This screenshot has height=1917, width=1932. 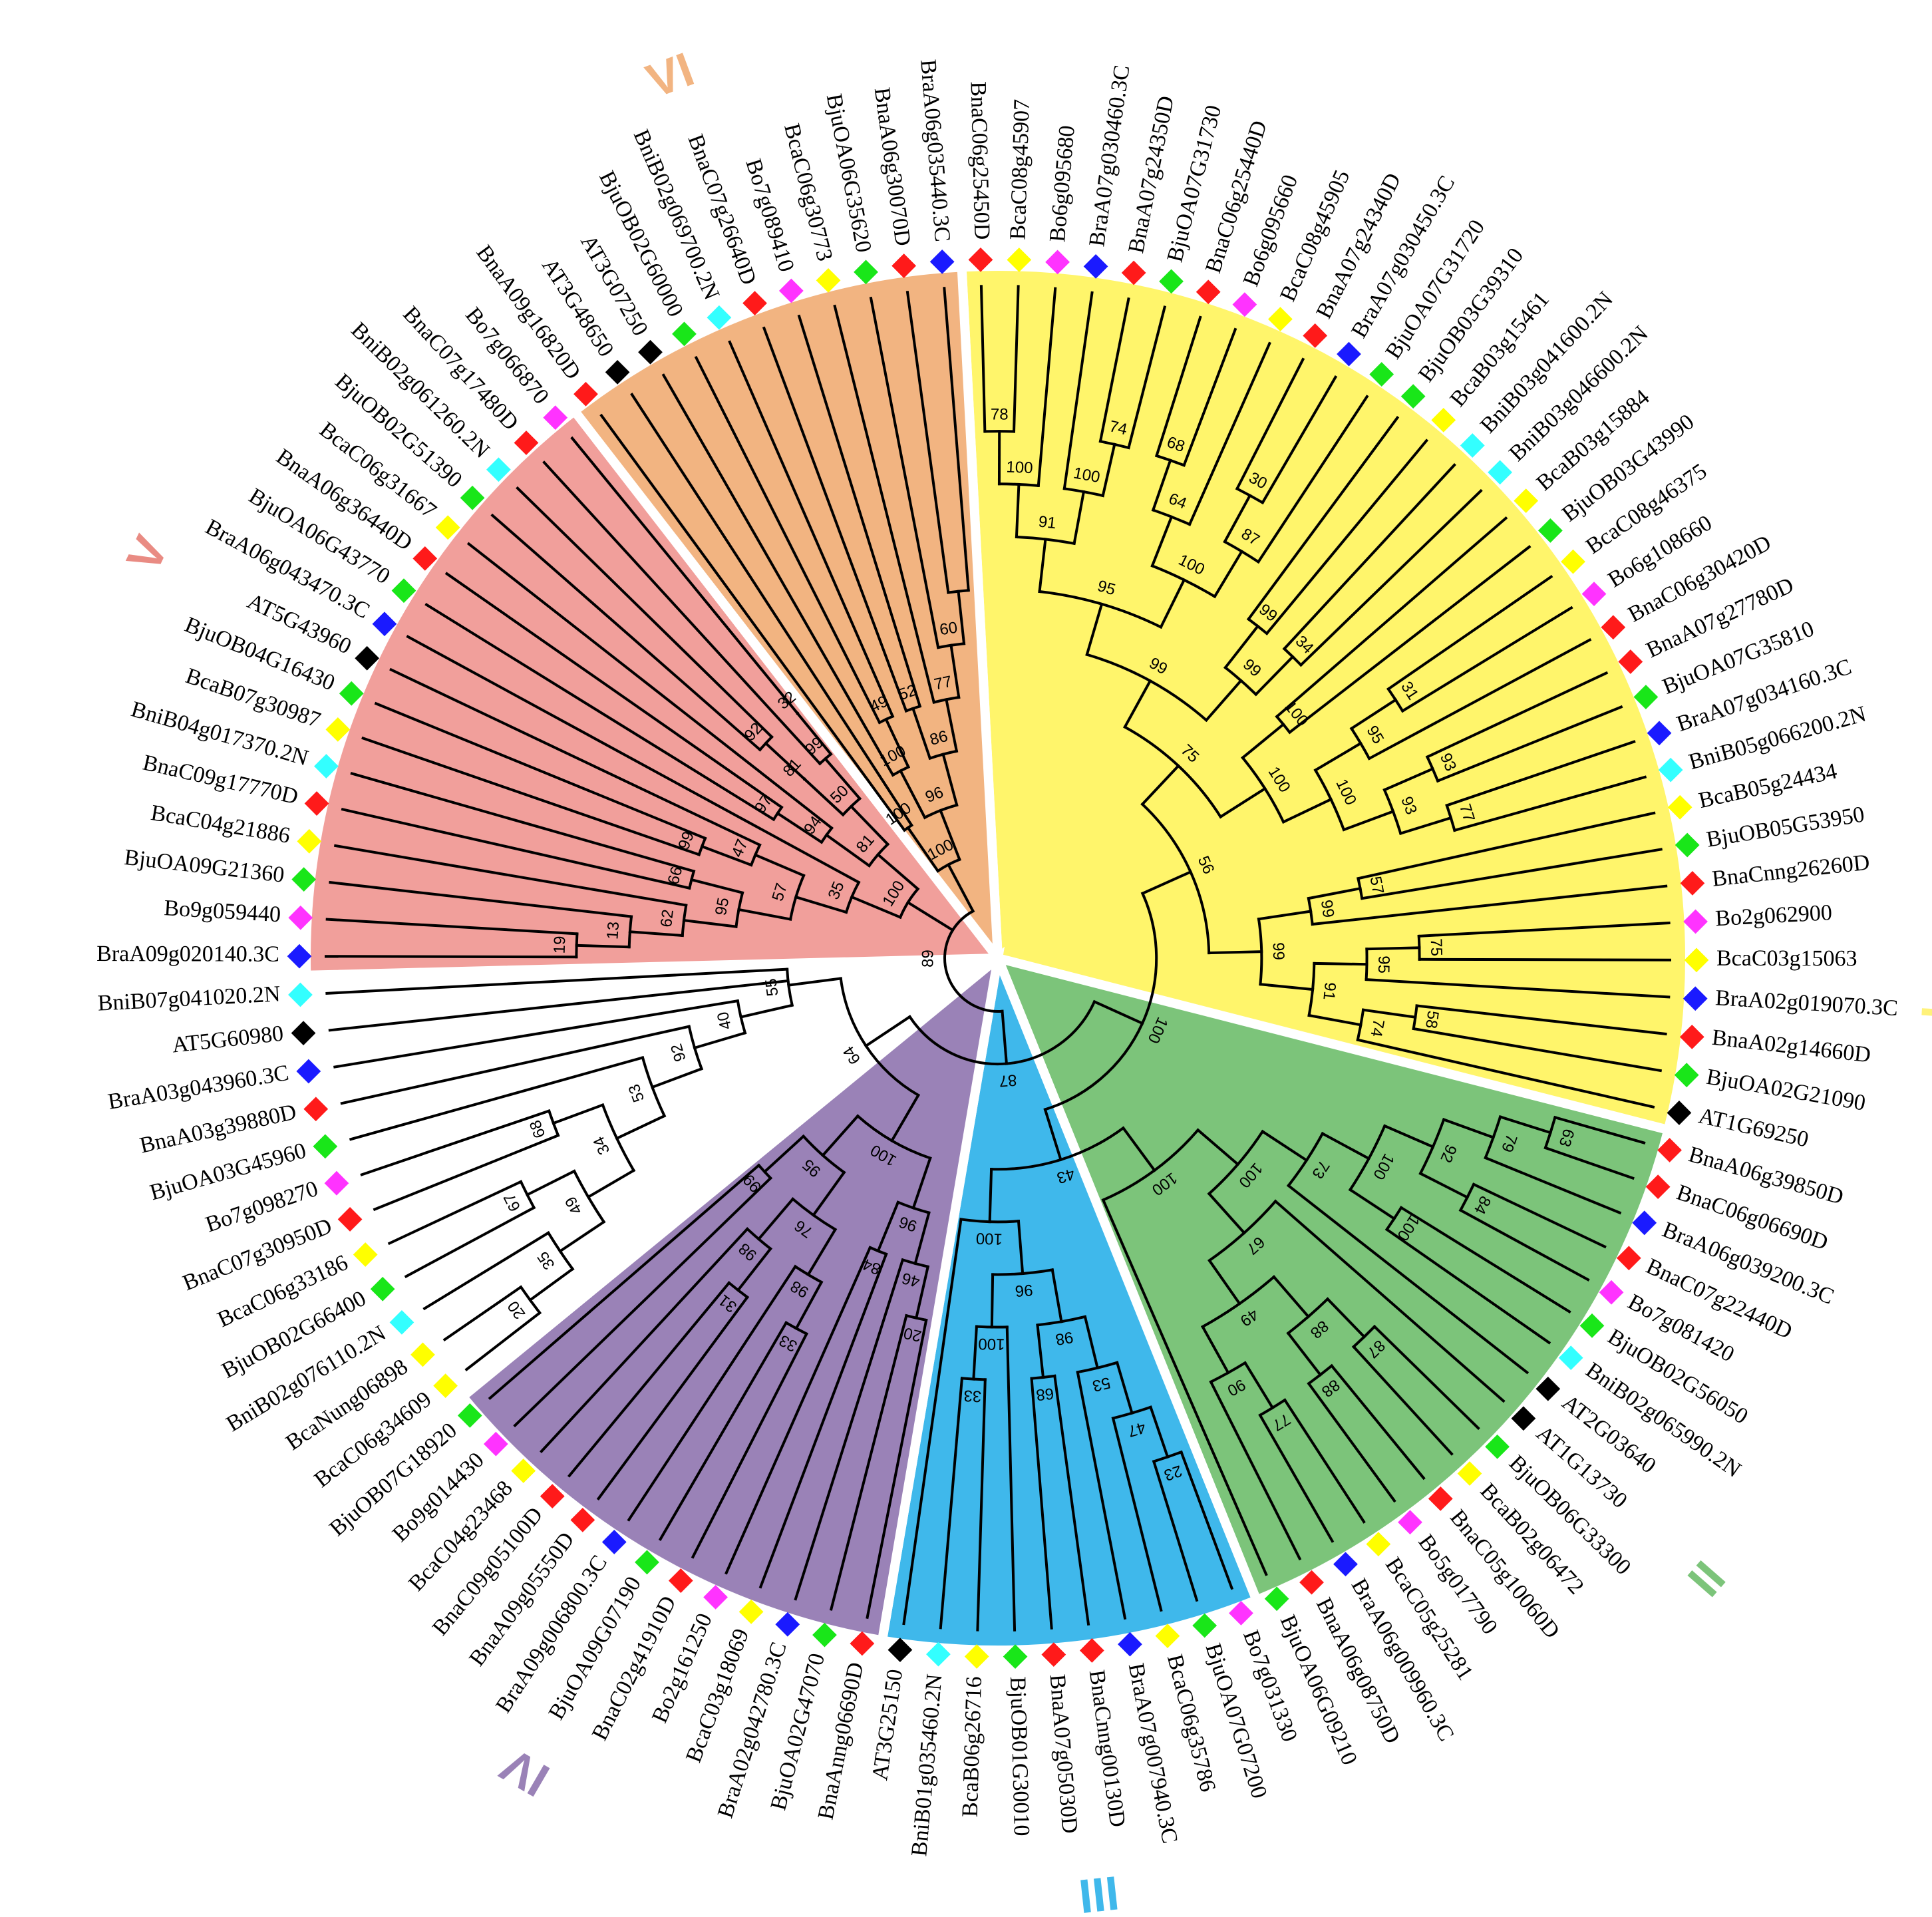 What do you see at coordinates (887, 1724) in the screenshot?
I see `leaf-label: AT3G25150` at bounding box center [887, 1724].